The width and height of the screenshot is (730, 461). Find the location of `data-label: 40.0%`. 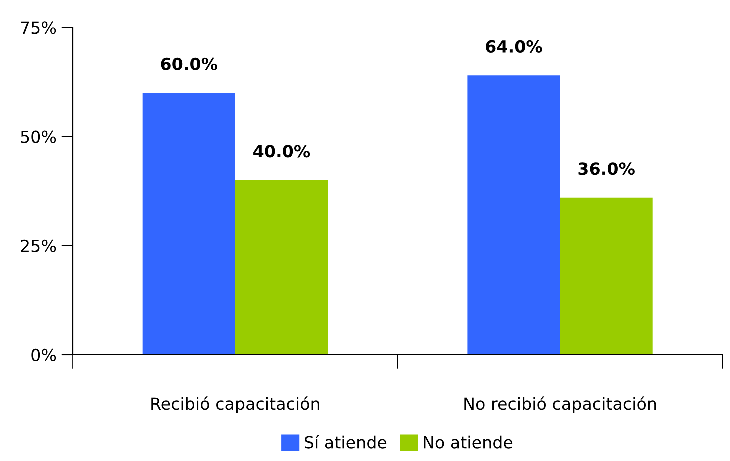

data-label: 40.0% is located at coordinates (282, 151).